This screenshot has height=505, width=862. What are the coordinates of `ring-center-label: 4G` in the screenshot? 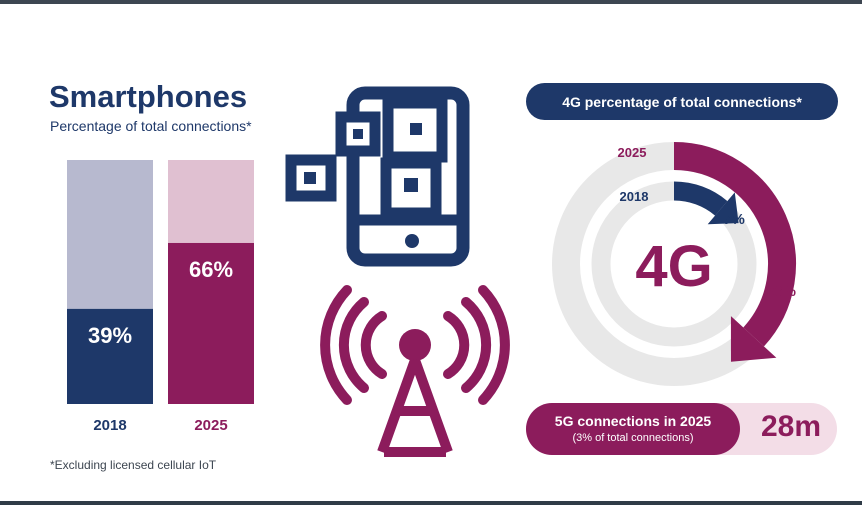 It's located at (673, 266).